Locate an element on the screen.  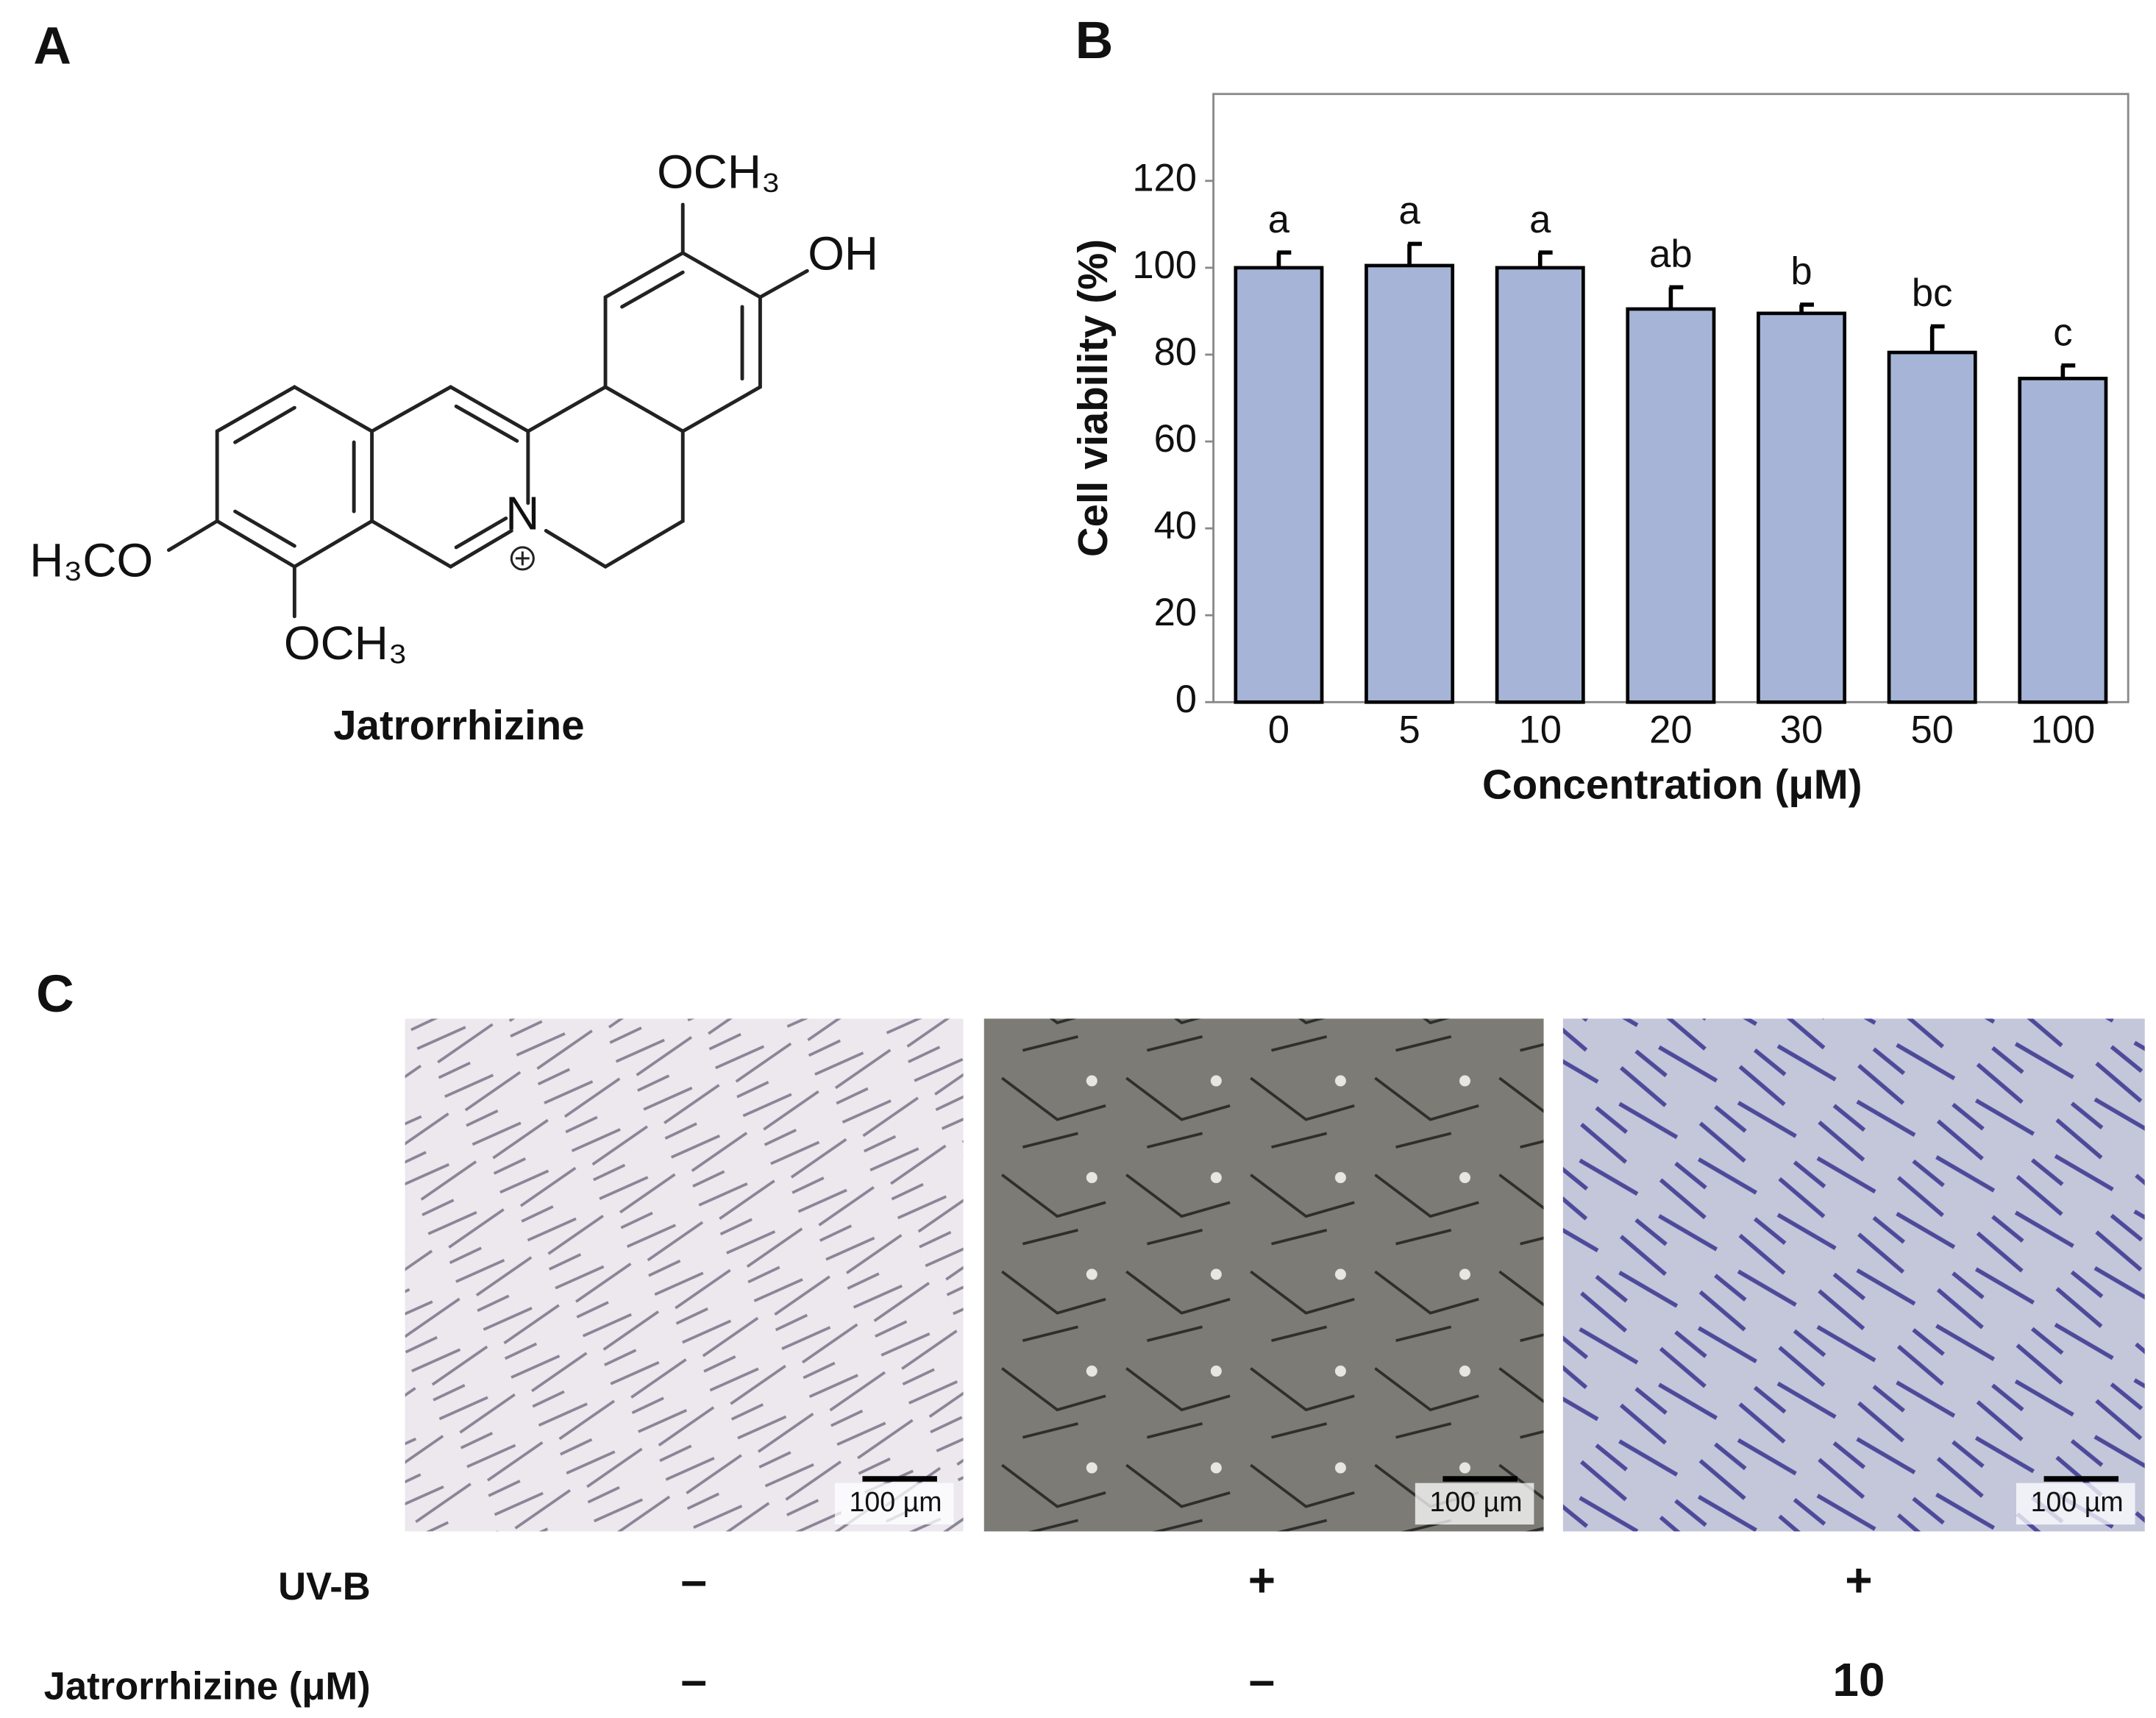
charge is located at coordinates (522, 558).